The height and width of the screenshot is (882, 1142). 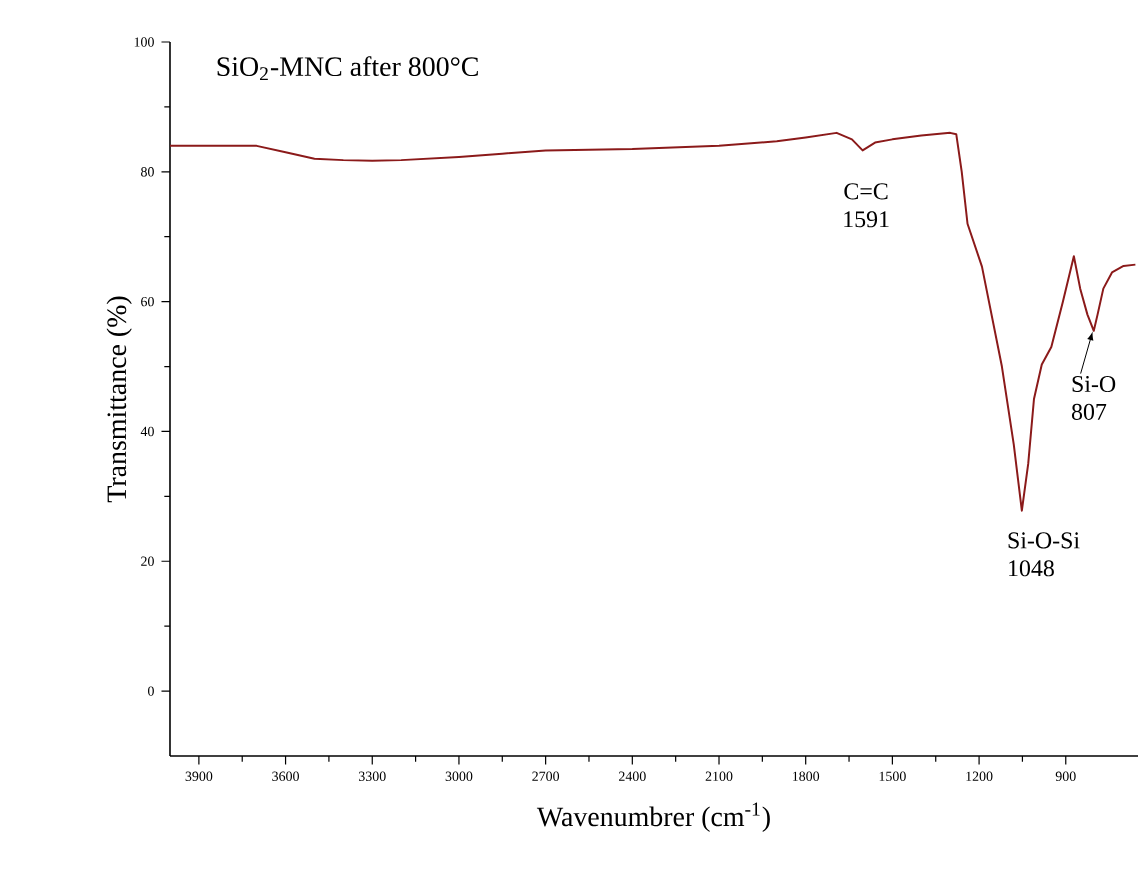 What do you see at coordinates (119, 399) in the screenshot?
I see `y-axis-title: Transmittance (%)` at bounding box center [119, 399].